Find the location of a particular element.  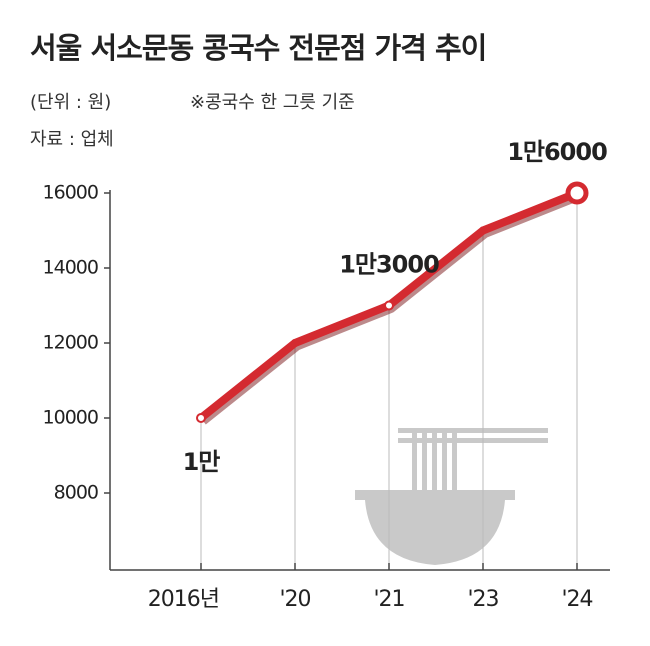

y-tick-label: 8000 is located at coordinates (76, 493).